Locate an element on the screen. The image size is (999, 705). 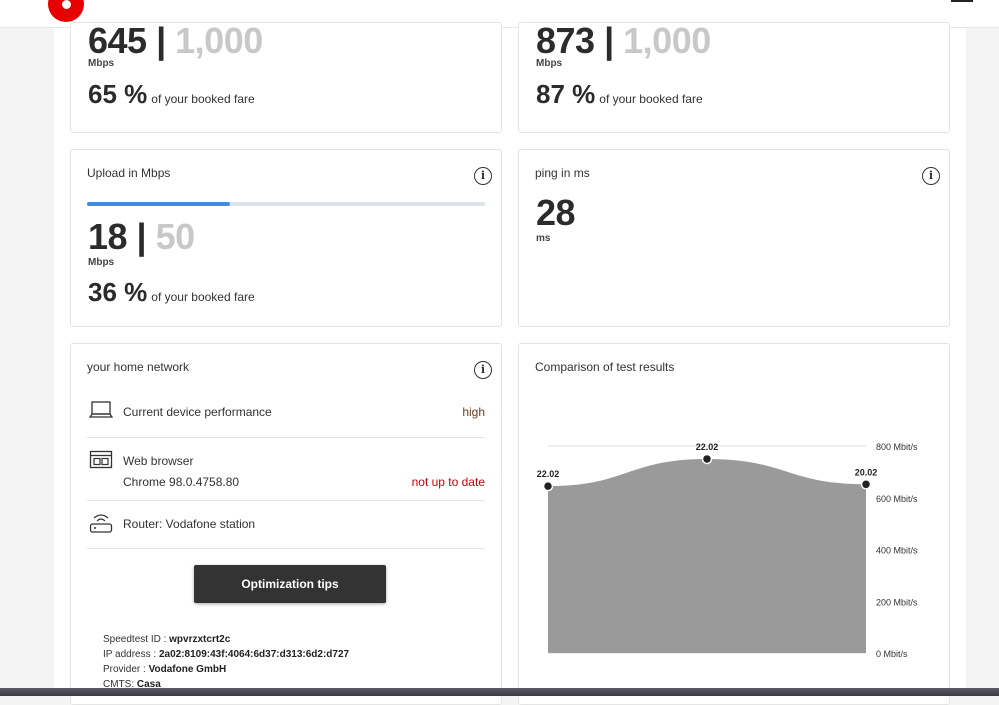
upload-booked-value: 50 is located at coordinates (175, 236).